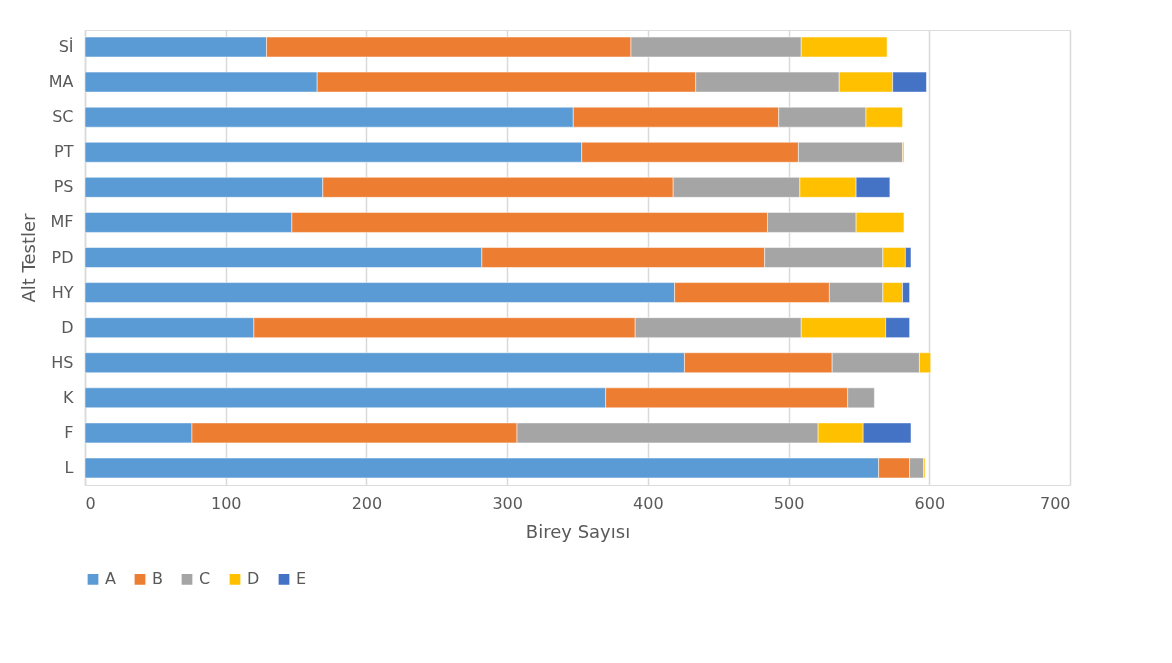 The image size is (1172, 663). Describe the element at coordinates (64, 152) in the screenshot. I see `y-tick-label: PT` at that location.